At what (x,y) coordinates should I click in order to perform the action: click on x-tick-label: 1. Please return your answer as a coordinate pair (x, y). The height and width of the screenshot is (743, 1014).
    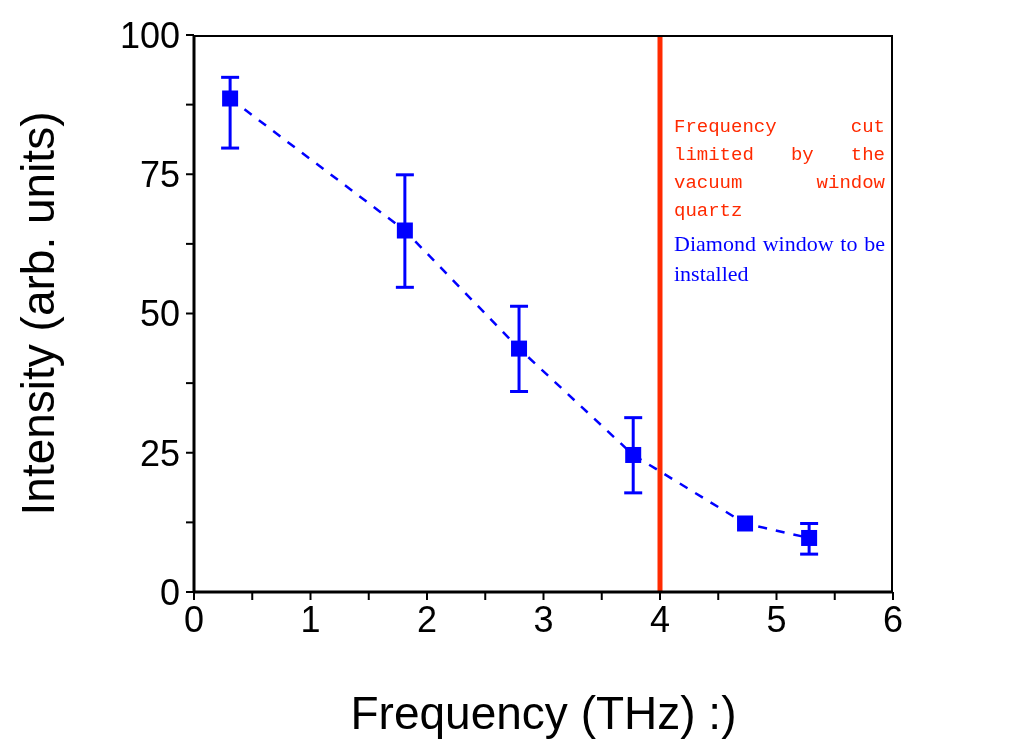
    Looking at the image, I should click on (310, 619).